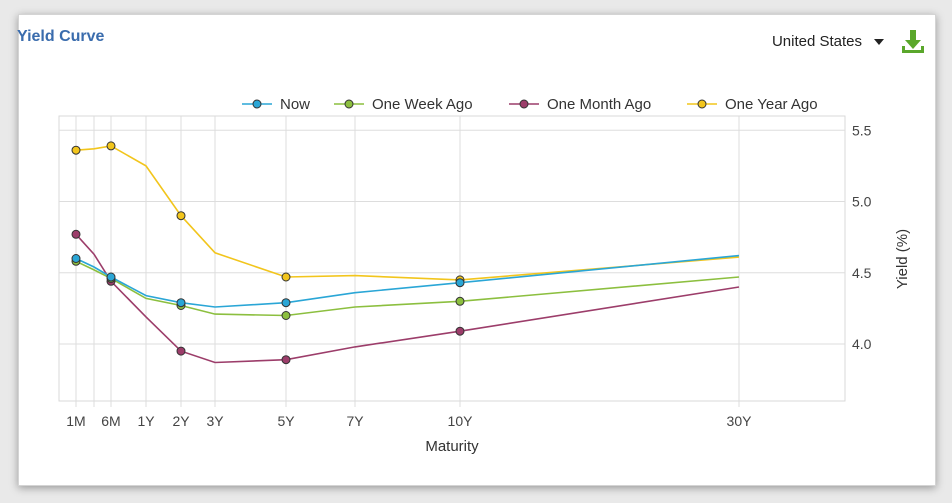  Describe the element at coordinates (599, 104) in the screenshot. I see `legend-label: One Month Ago` at that location.